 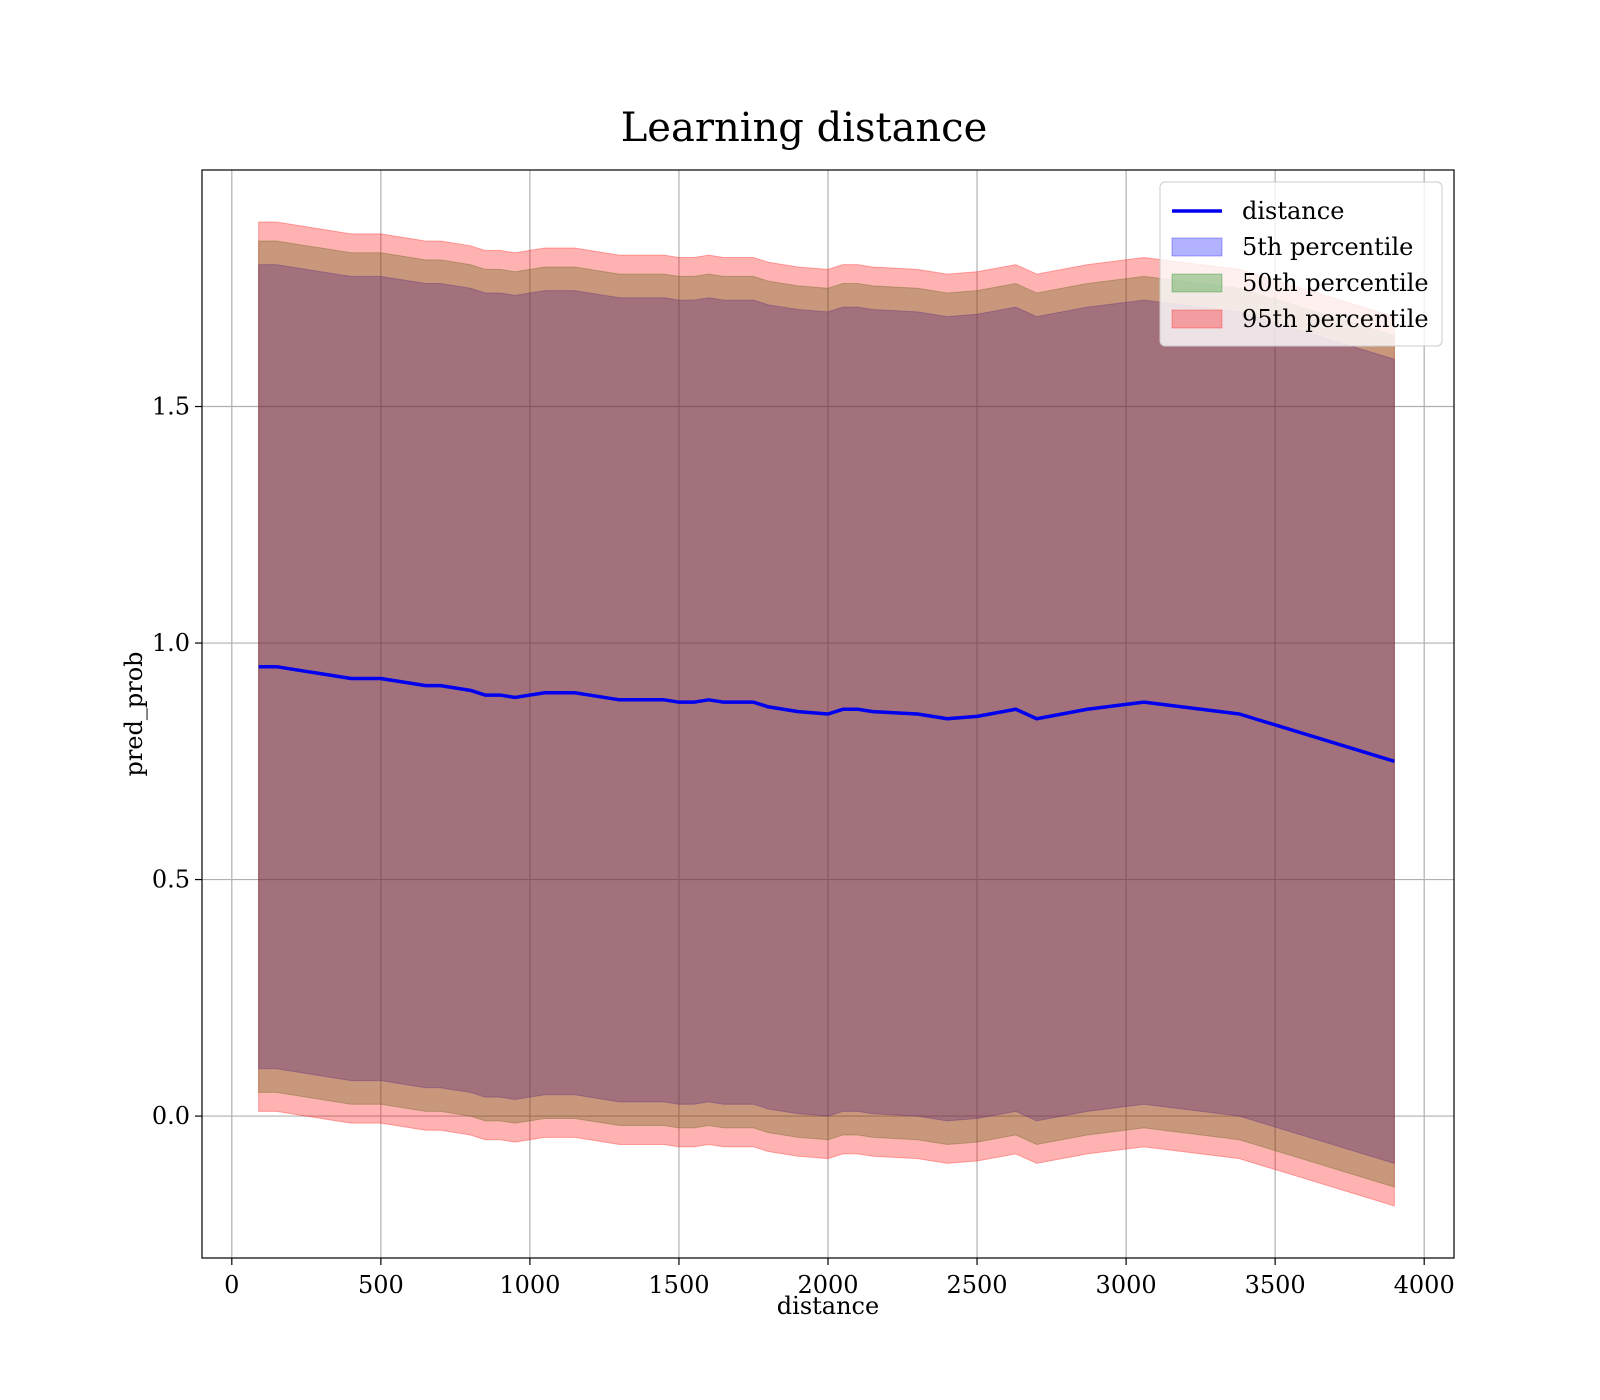 I want to click on x-tick-label: 2500, so click(x=977, y=1285).